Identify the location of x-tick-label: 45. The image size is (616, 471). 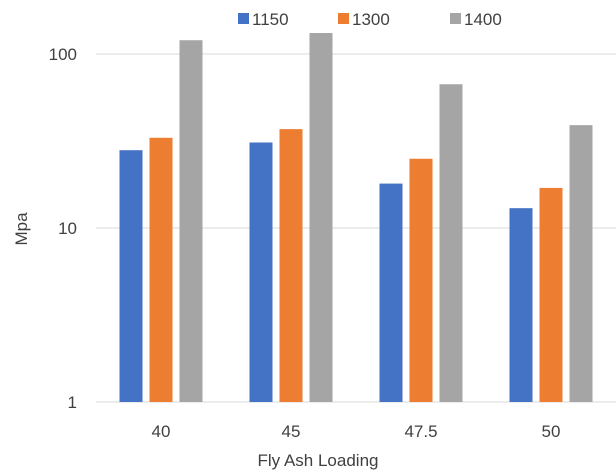
(291, 431).